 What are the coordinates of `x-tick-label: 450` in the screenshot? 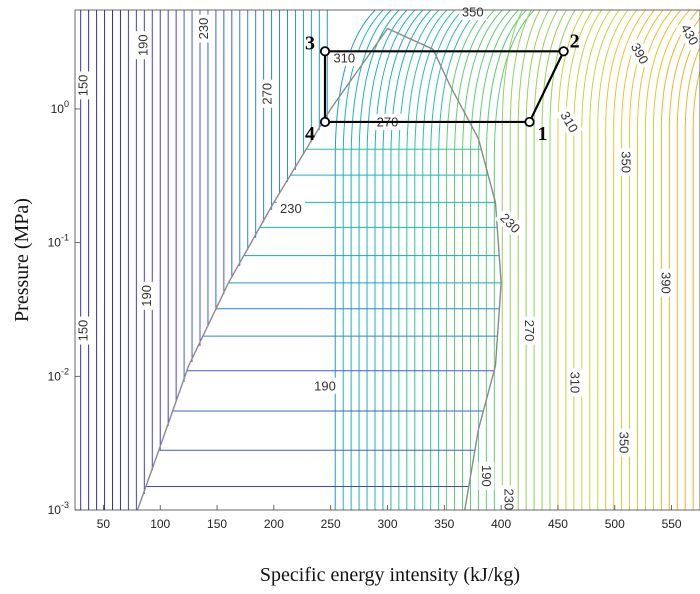 It's located at (558, 524).